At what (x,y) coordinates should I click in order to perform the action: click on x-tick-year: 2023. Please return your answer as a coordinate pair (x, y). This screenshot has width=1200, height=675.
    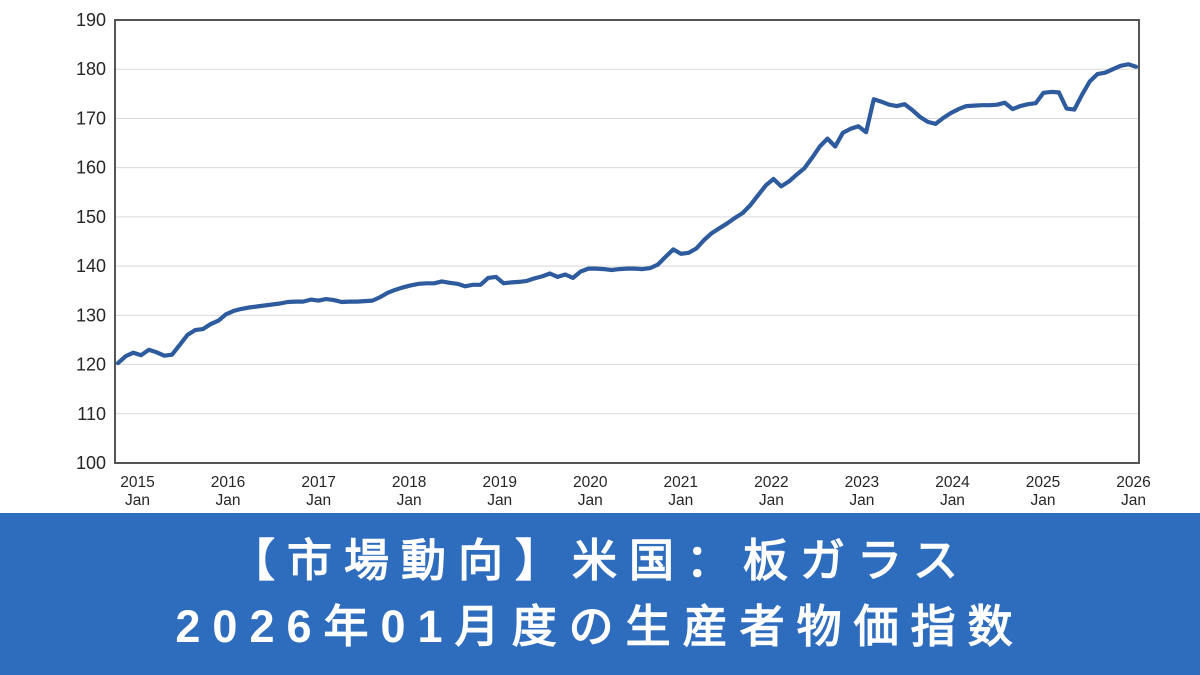
    Looking at the image, I should click on (862, 482).